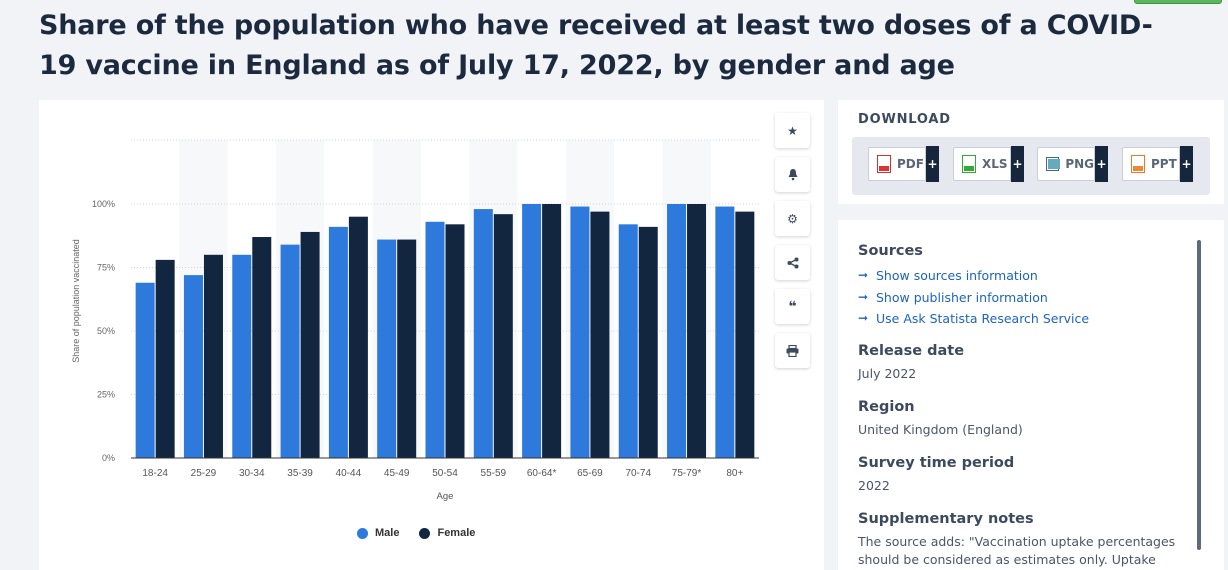 The image size is (1228, 570). What do you see at coordinates (362, 533) in the screenshot?
I see `legend-dot-male` at bounding box center [362, 533].